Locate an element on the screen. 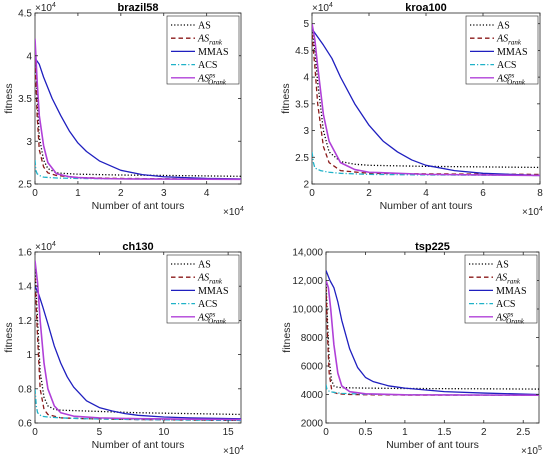  y-tick-label: 0.8 is located at coordinates (25, 389).